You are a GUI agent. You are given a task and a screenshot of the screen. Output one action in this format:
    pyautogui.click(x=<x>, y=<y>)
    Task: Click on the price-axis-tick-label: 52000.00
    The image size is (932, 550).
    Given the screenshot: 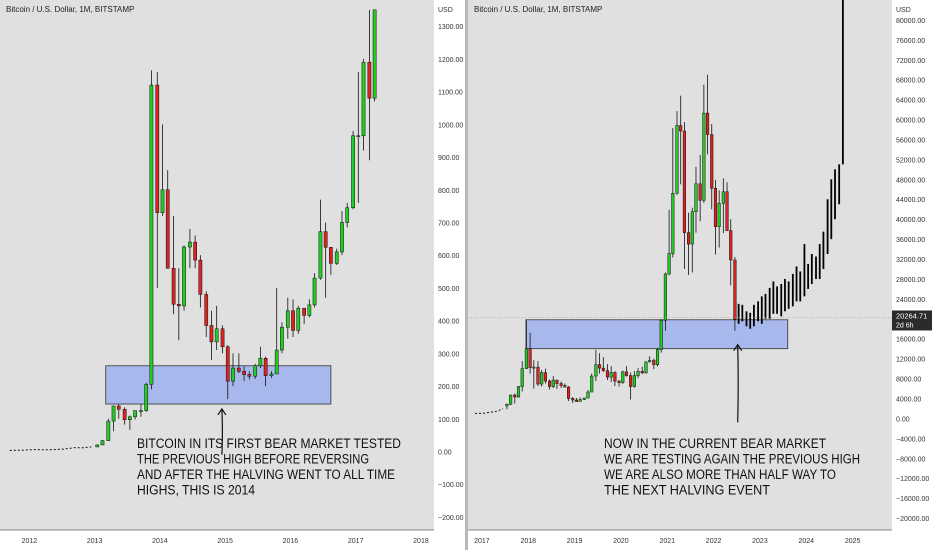 What is the action you would take?
    pyautogui.click(x=910, y=160)
    